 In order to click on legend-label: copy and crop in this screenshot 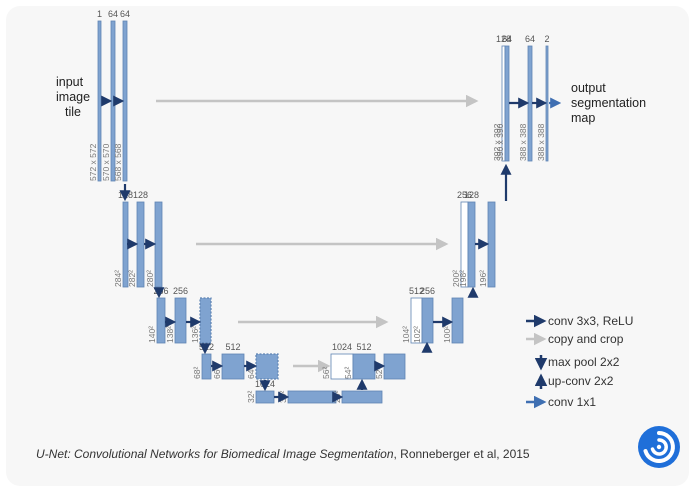, I will do `click(586, 339)`.